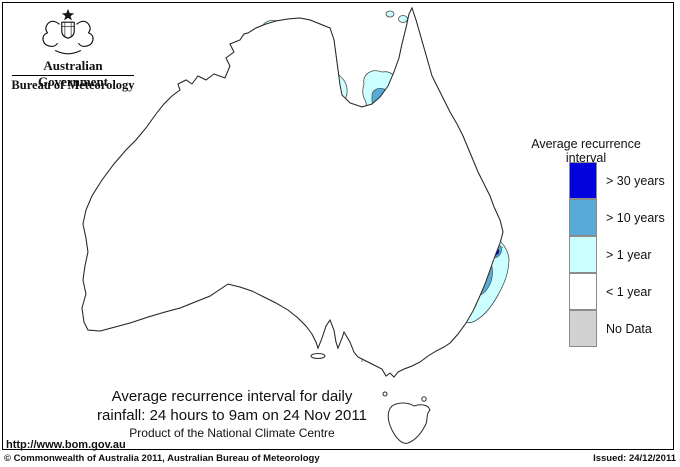  I want to click on legend-label-gt30: > 30 years, so click(635, 180).